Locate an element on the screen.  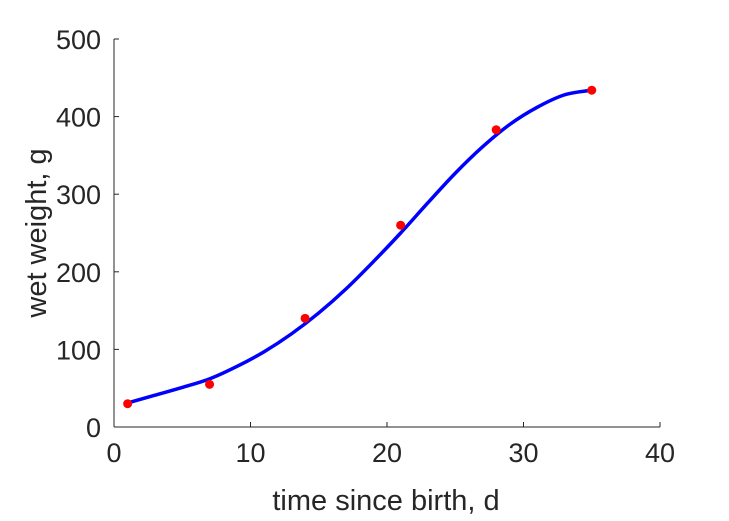
x-tick-label: 10 is located at coordinates (250, 453).